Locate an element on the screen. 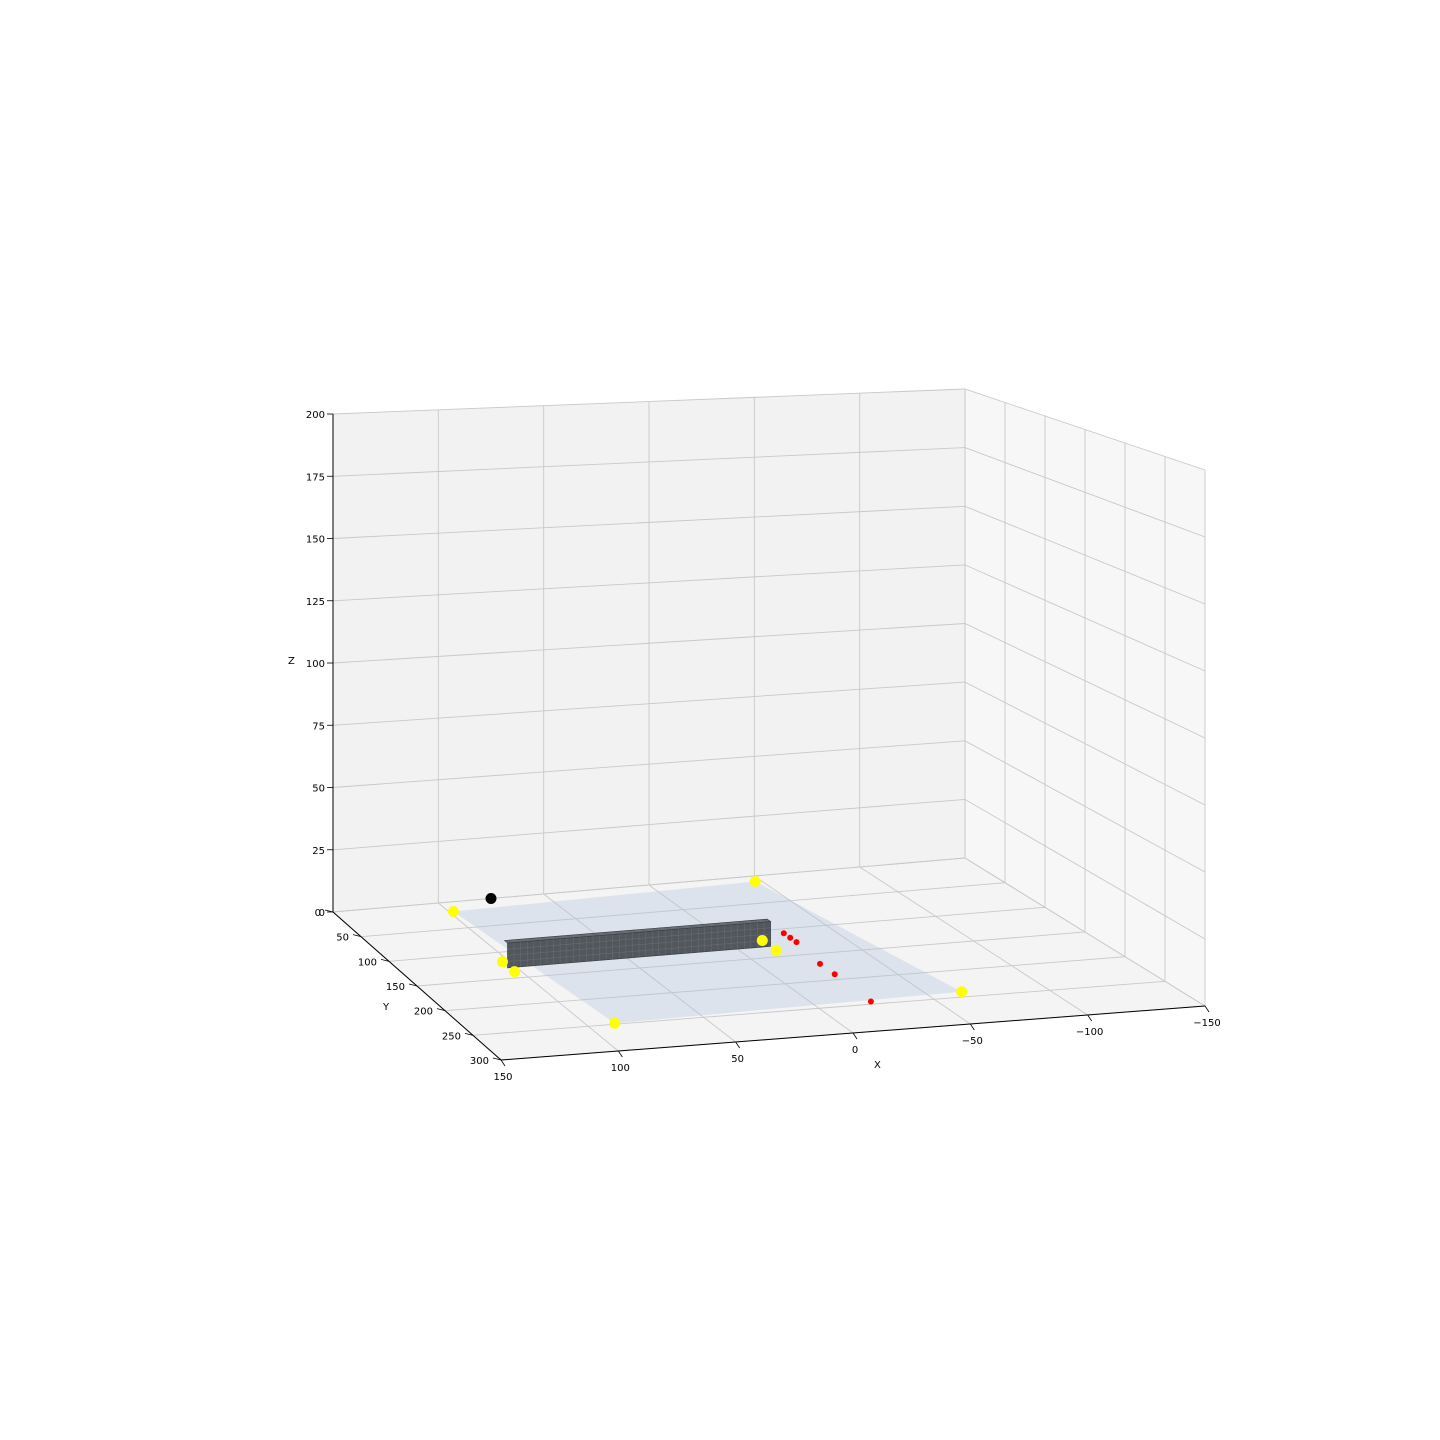  y-tick-label: 0 is located at coordinates (318, 913).